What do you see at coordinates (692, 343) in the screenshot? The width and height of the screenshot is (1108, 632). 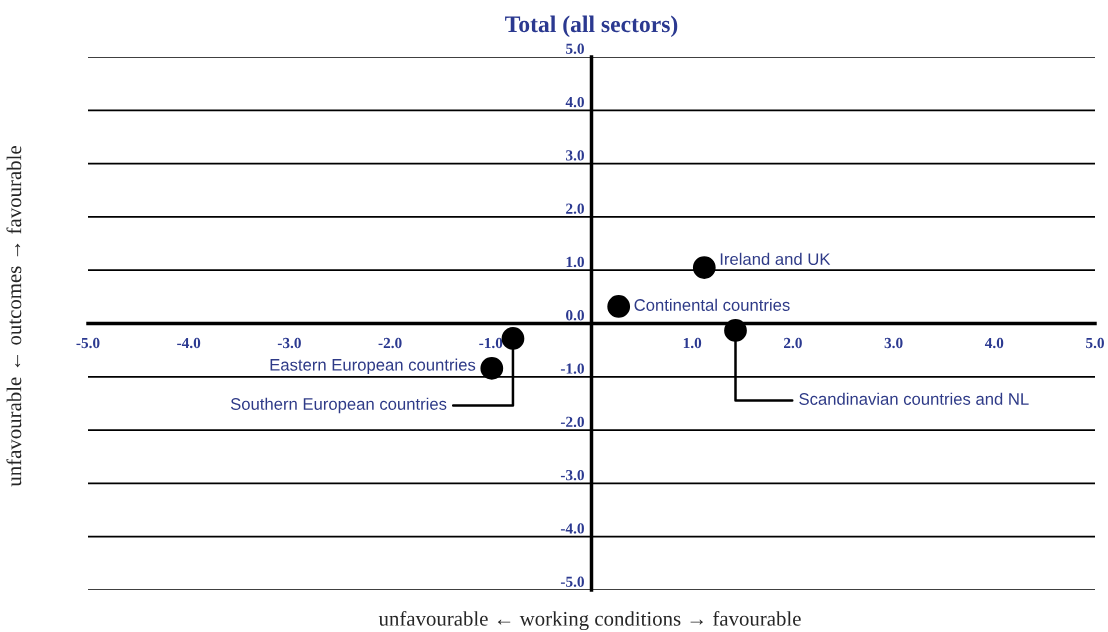 I see `x-tick-label: 1.0` at bounding box center [692, 343].